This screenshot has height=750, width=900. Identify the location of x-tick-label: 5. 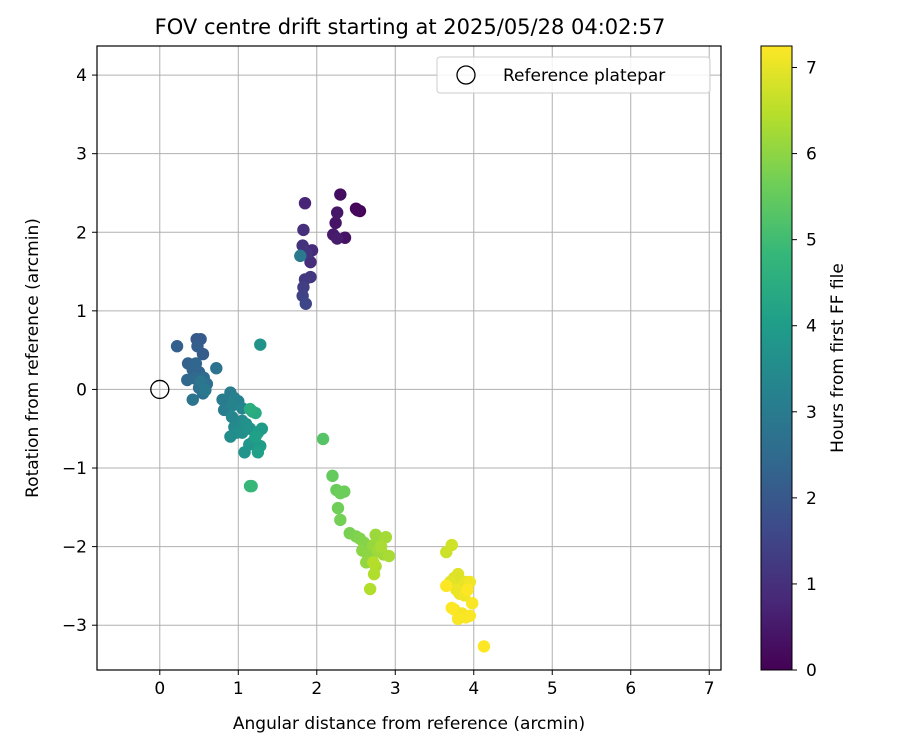
(552, 689).